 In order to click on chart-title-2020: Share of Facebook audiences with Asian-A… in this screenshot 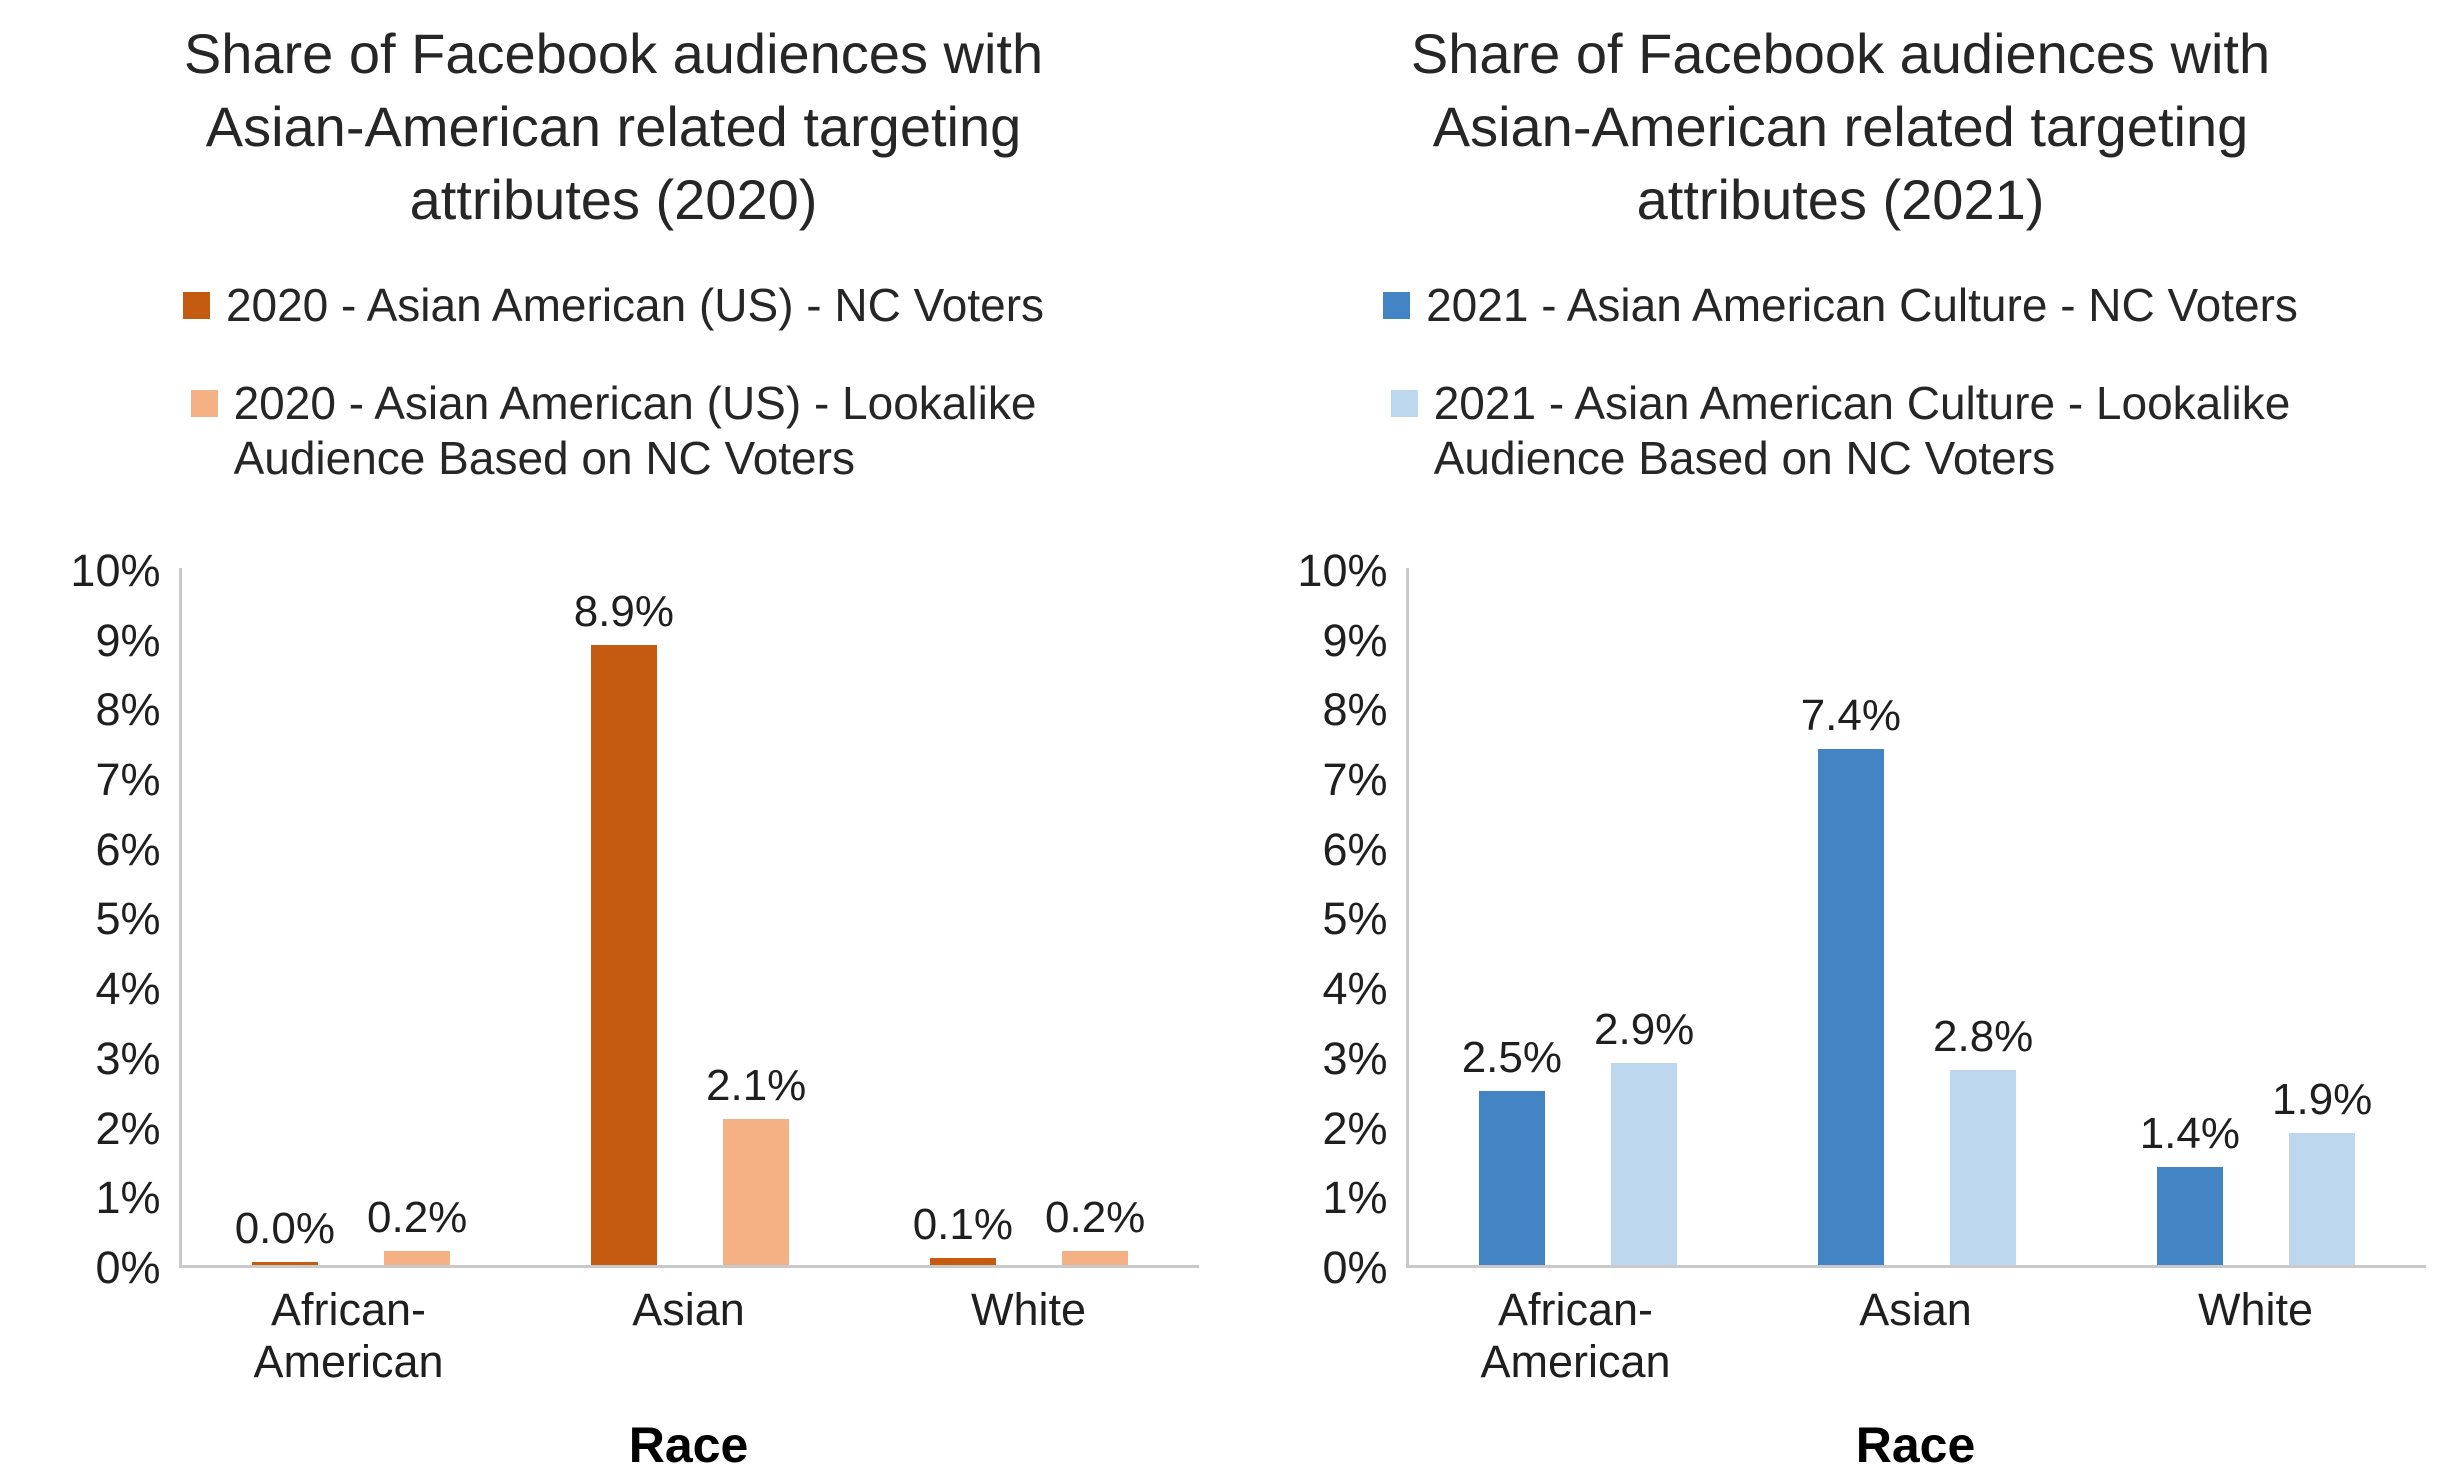, I will do `click(613, 126)`.